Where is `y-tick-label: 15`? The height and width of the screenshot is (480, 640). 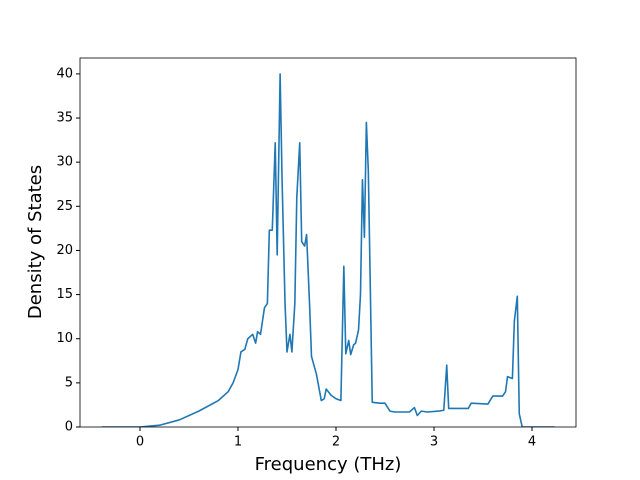
y-tick-label: 15 is located at coordinates (64, 294).